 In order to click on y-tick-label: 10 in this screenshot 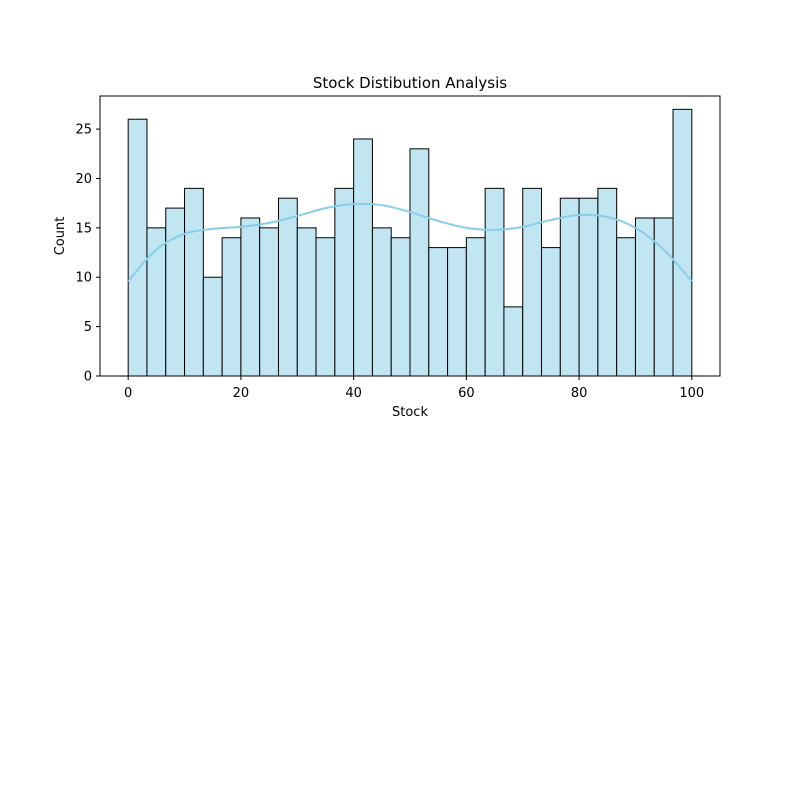, I will do `click(83, 278)`.